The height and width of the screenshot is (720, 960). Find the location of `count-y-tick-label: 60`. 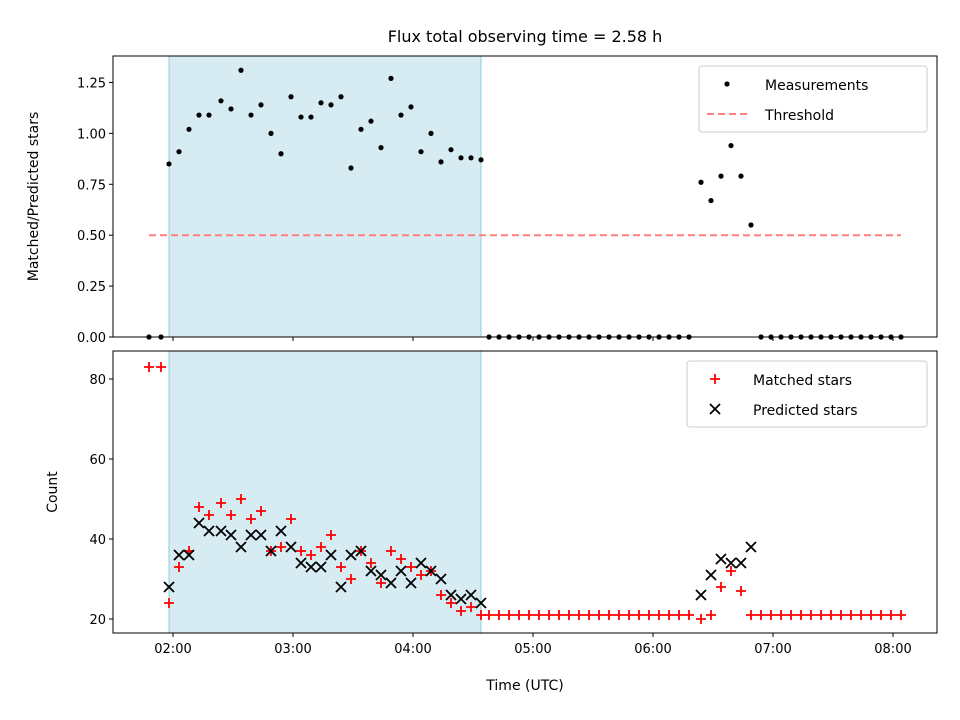

count-y-tick-label: 60 is located at coordinates (97, 460).